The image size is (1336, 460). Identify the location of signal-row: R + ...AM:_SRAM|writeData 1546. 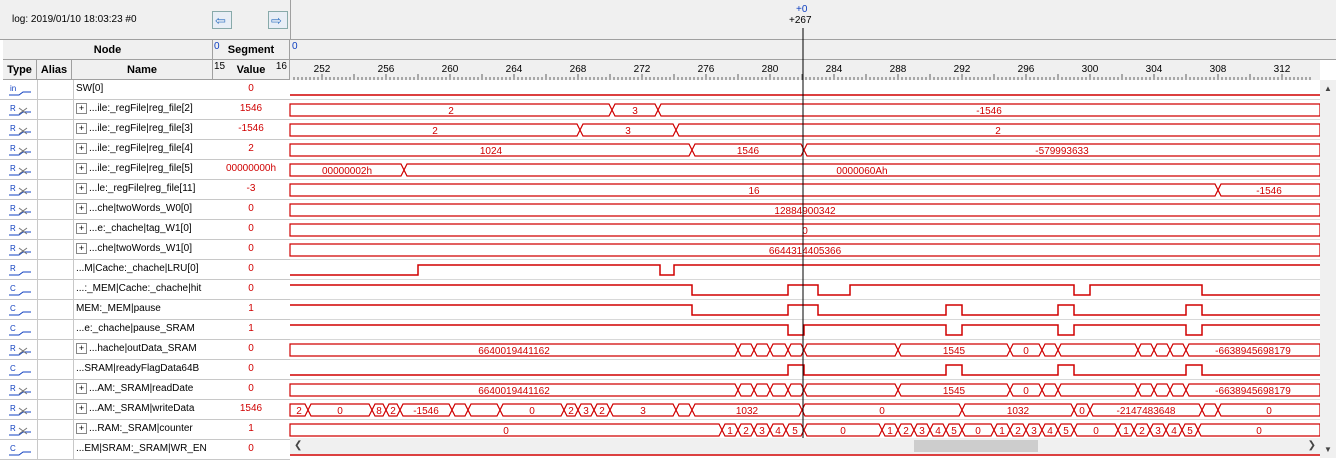
(145, 410).